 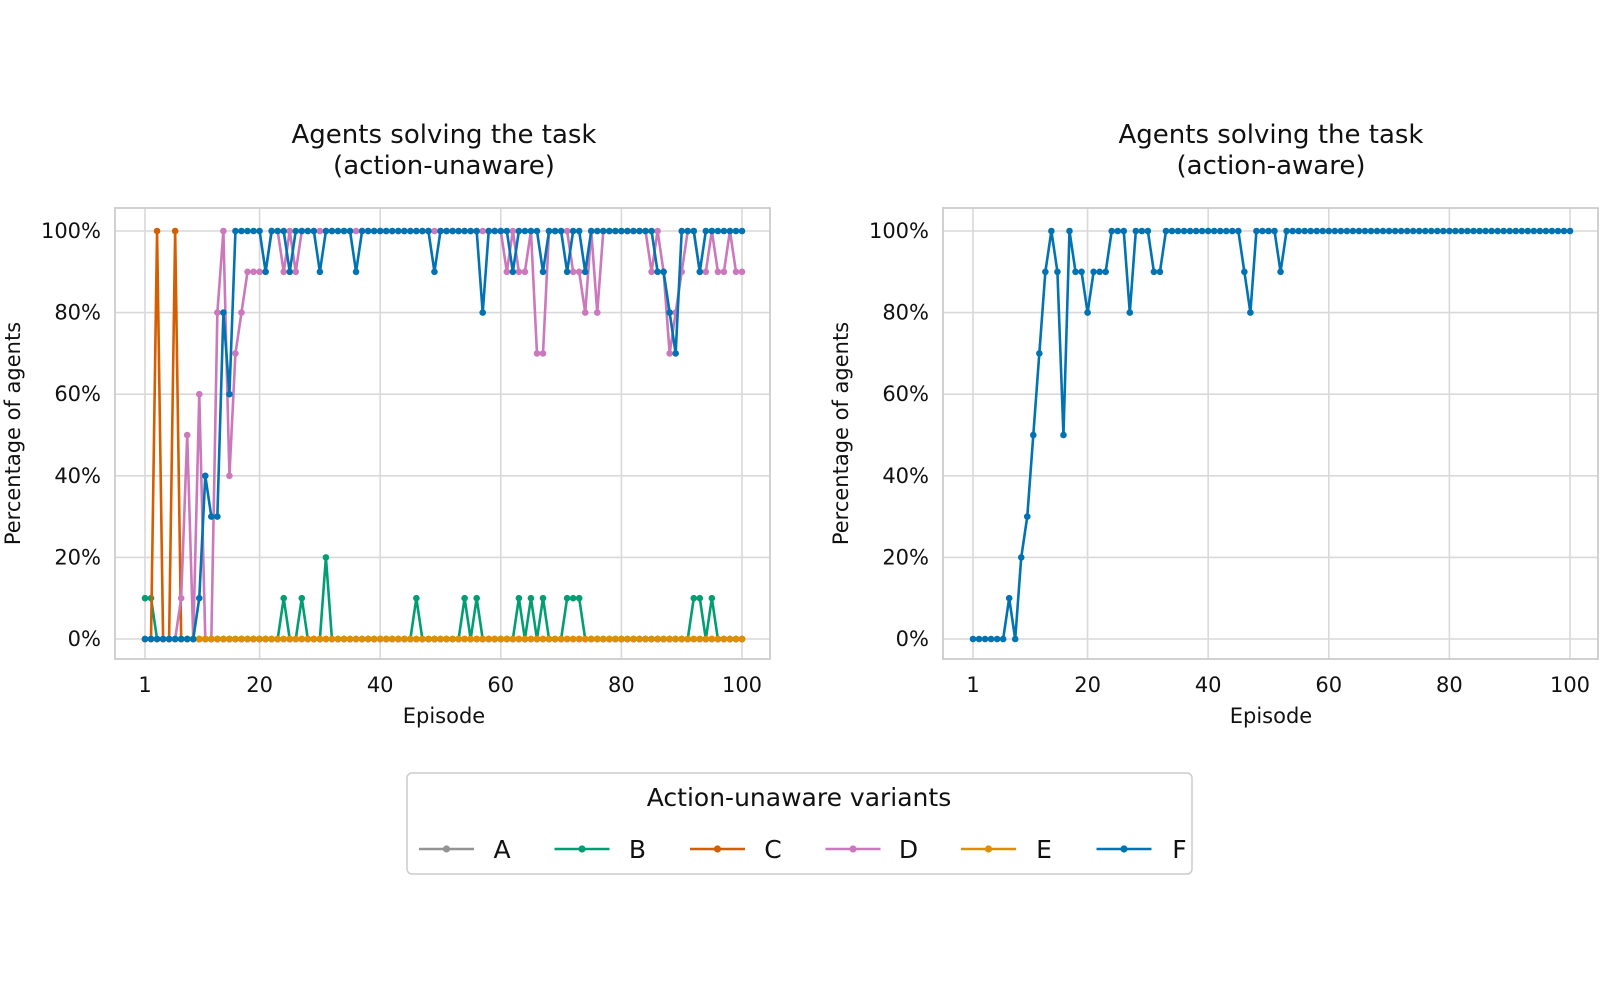 What do you see at coordinates (444, 716) in the screenshot?
I see `x-axis-label: Episode` at bounding box center [444, 716].